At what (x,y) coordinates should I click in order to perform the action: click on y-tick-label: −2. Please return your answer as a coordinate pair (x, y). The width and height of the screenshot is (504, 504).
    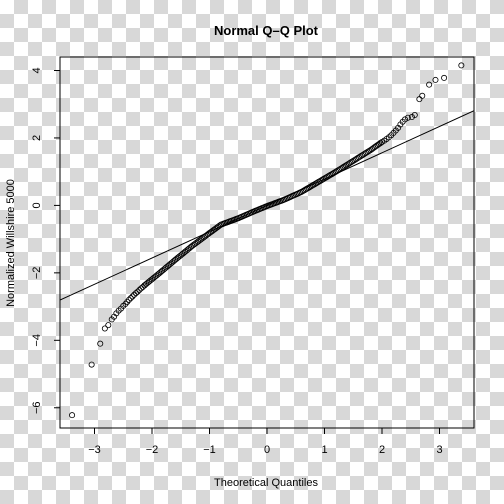
    Looking at the image, I should click on (37, 273).